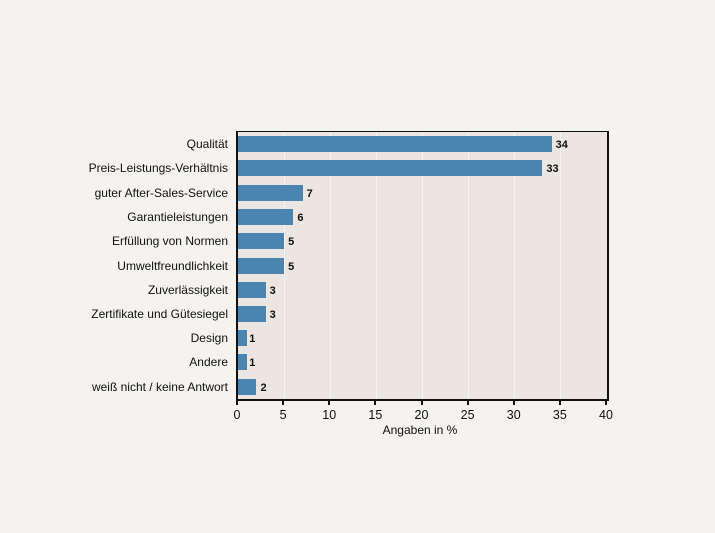  Describe the element at coordinates (375, 415) in the screenshot. I see `x-tick-label: 15` at that location.